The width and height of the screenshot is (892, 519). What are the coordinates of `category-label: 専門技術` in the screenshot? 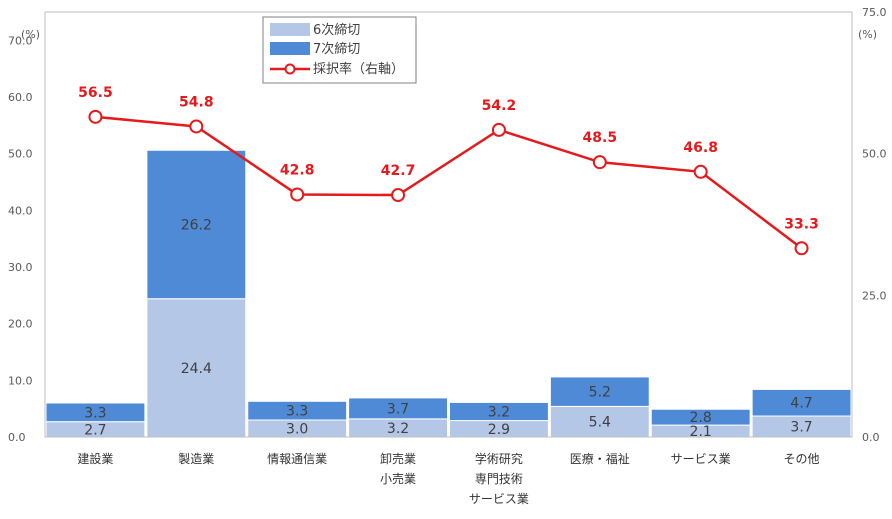 It's located at (499, 479).